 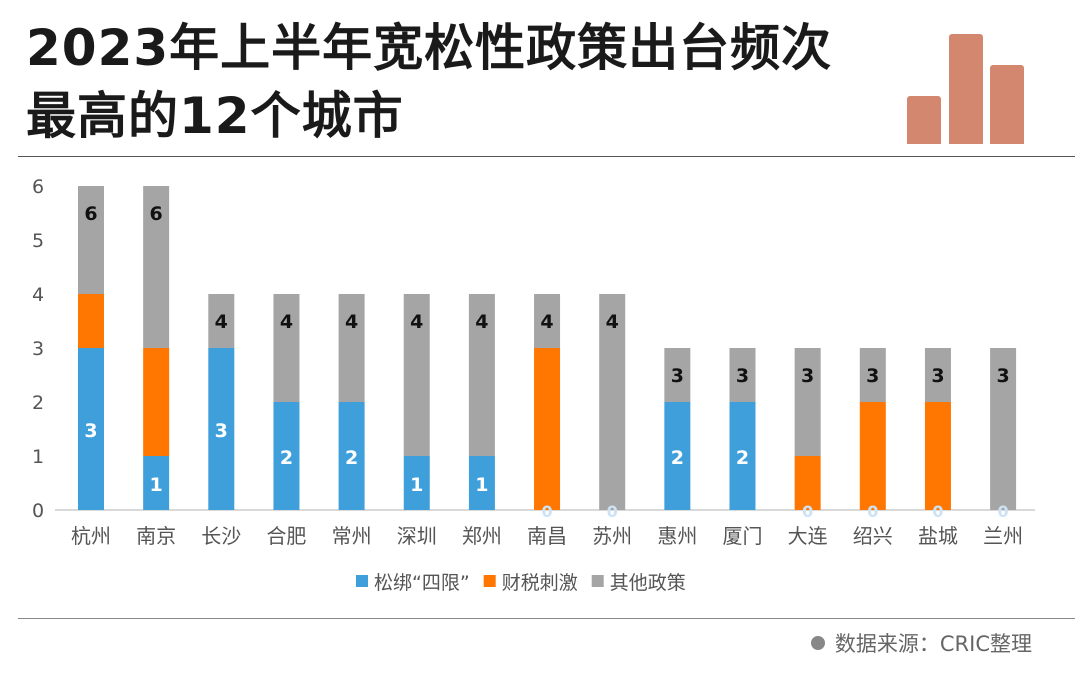 I want to click on x-tick-label: 常州, so click(x=352, y=536).